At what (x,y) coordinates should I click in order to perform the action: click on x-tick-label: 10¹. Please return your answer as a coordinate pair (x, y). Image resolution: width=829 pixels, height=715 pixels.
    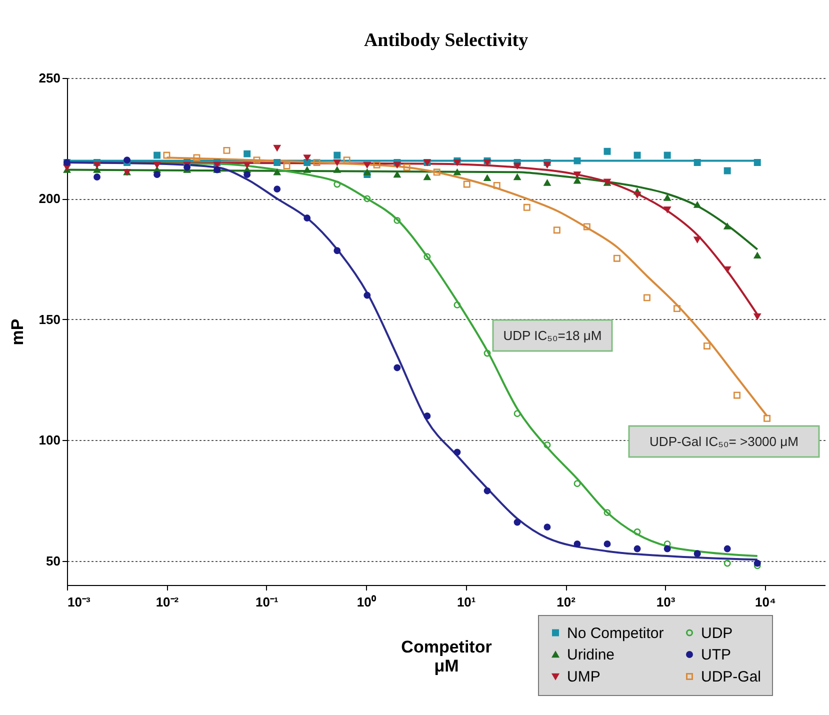
    Looking at the image, I should click on (466, 602).